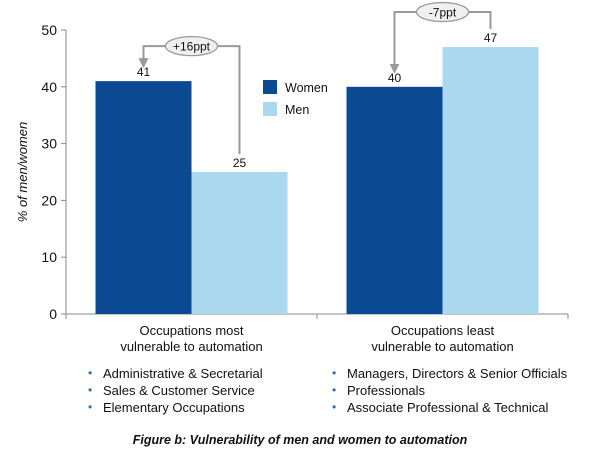 The image size is (600, 460). Describe the element at coordinates (49, 30) in the screenshot. I see `y-tick-label: 50` at that location.